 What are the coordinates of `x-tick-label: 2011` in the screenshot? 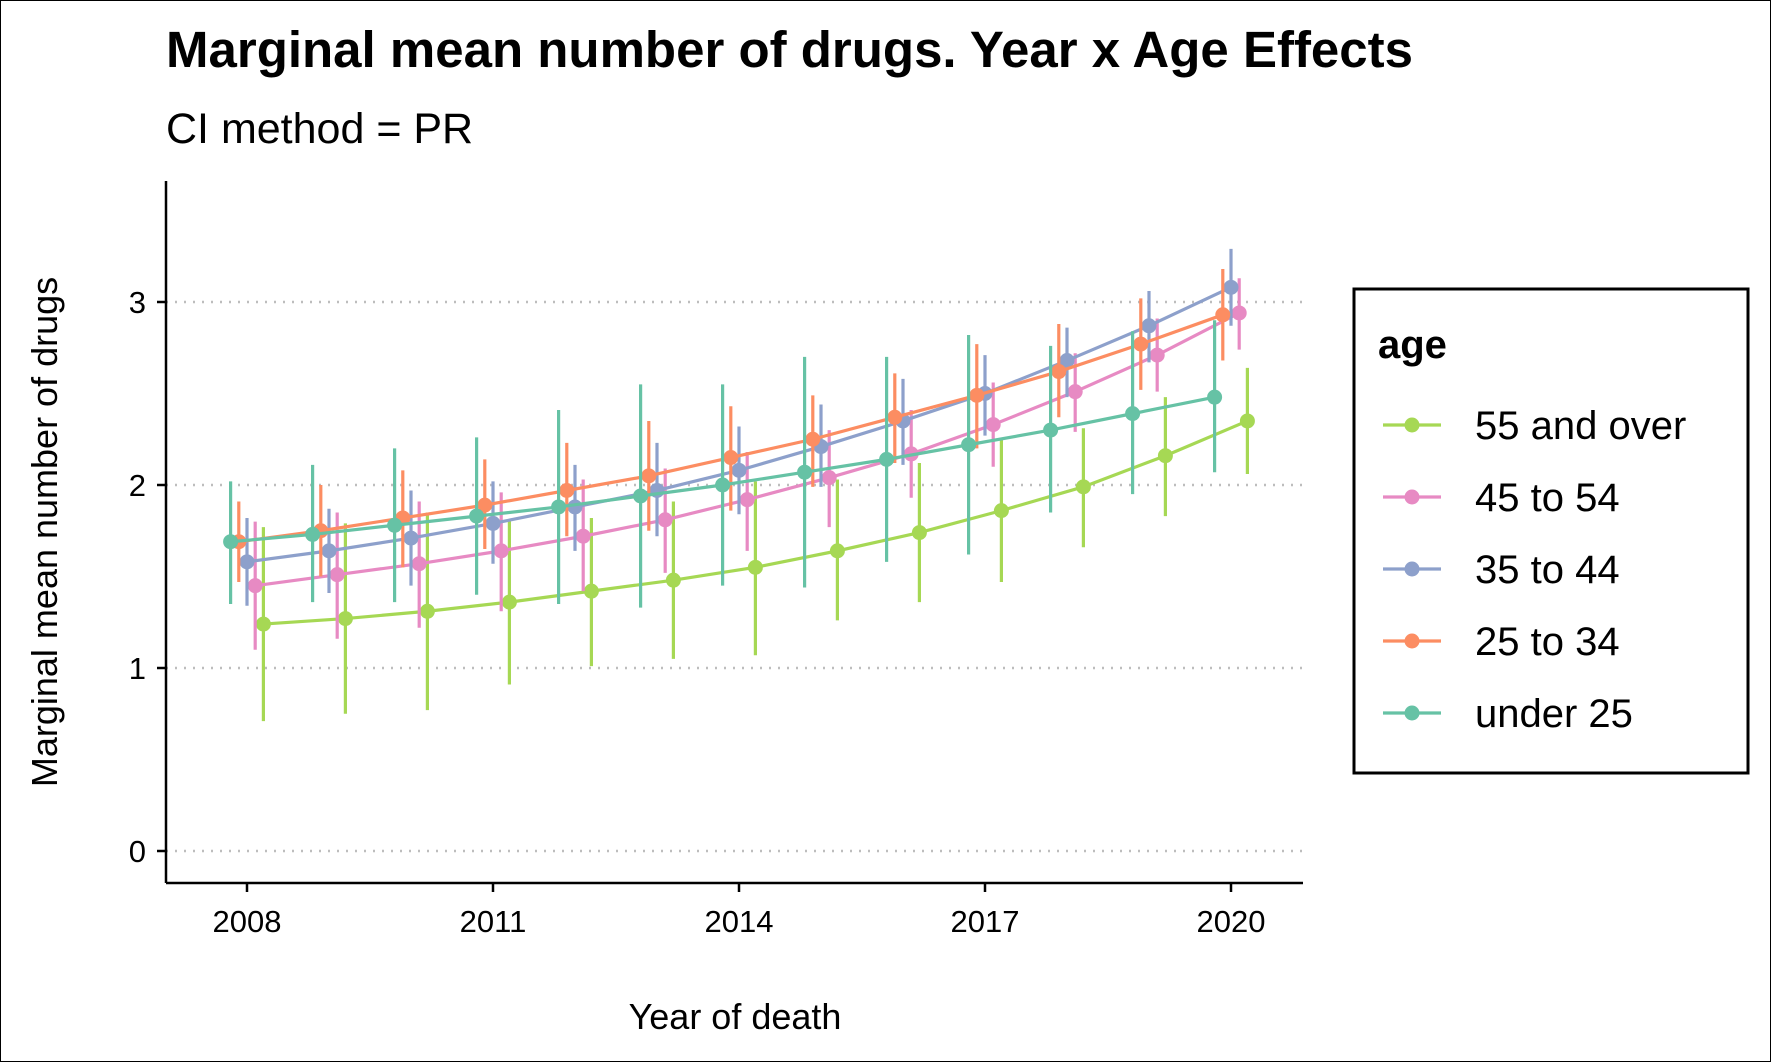 It's located at (493, 921).